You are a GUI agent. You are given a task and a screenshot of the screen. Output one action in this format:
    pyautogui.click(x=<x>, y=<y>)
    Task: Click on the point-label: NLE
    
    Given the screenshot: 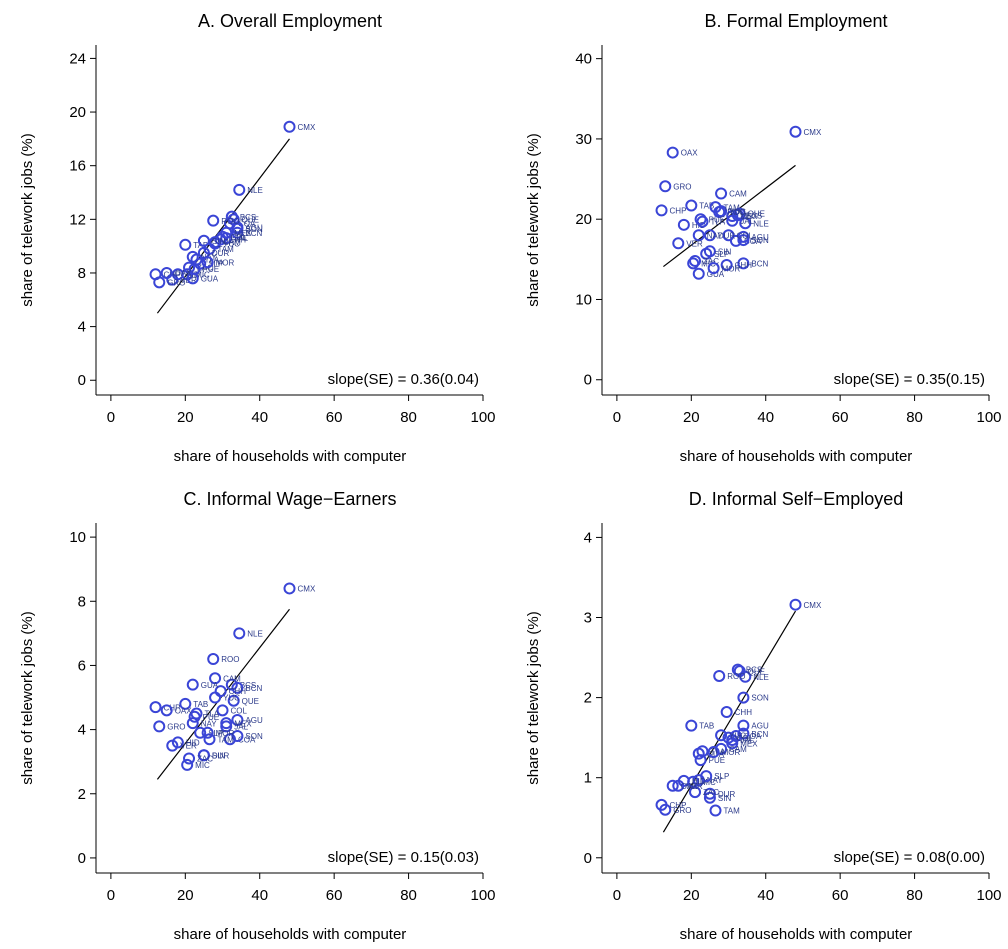 What is the action you would take?
    pyautogui.click(x=255, y=190)
    